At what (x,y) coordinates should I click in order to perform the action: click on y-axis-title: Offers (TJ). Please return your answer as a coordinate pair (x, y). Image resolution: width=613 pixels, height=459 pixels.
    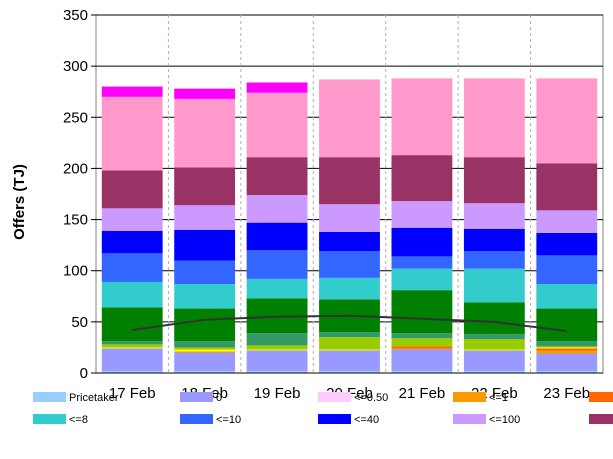
    Looking at the image, I should click on (19, 202).